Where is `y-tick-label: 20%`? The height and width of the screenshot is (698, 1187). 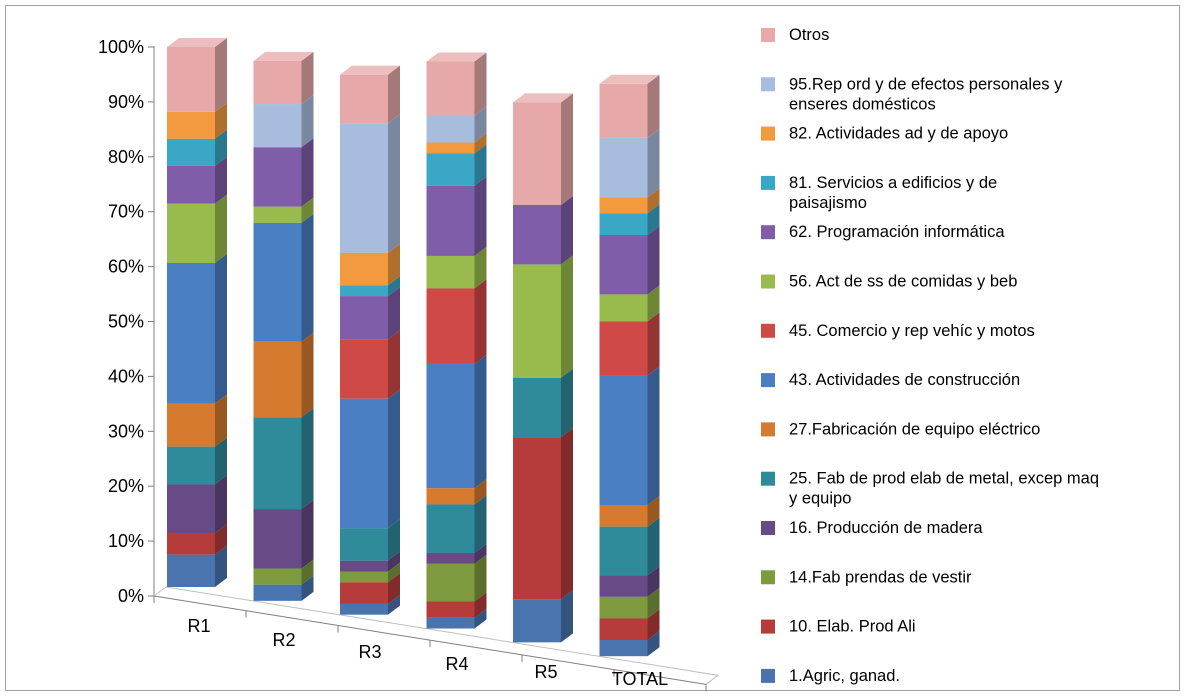 y-tick-label: 20% is located at coordinates (126, 486).